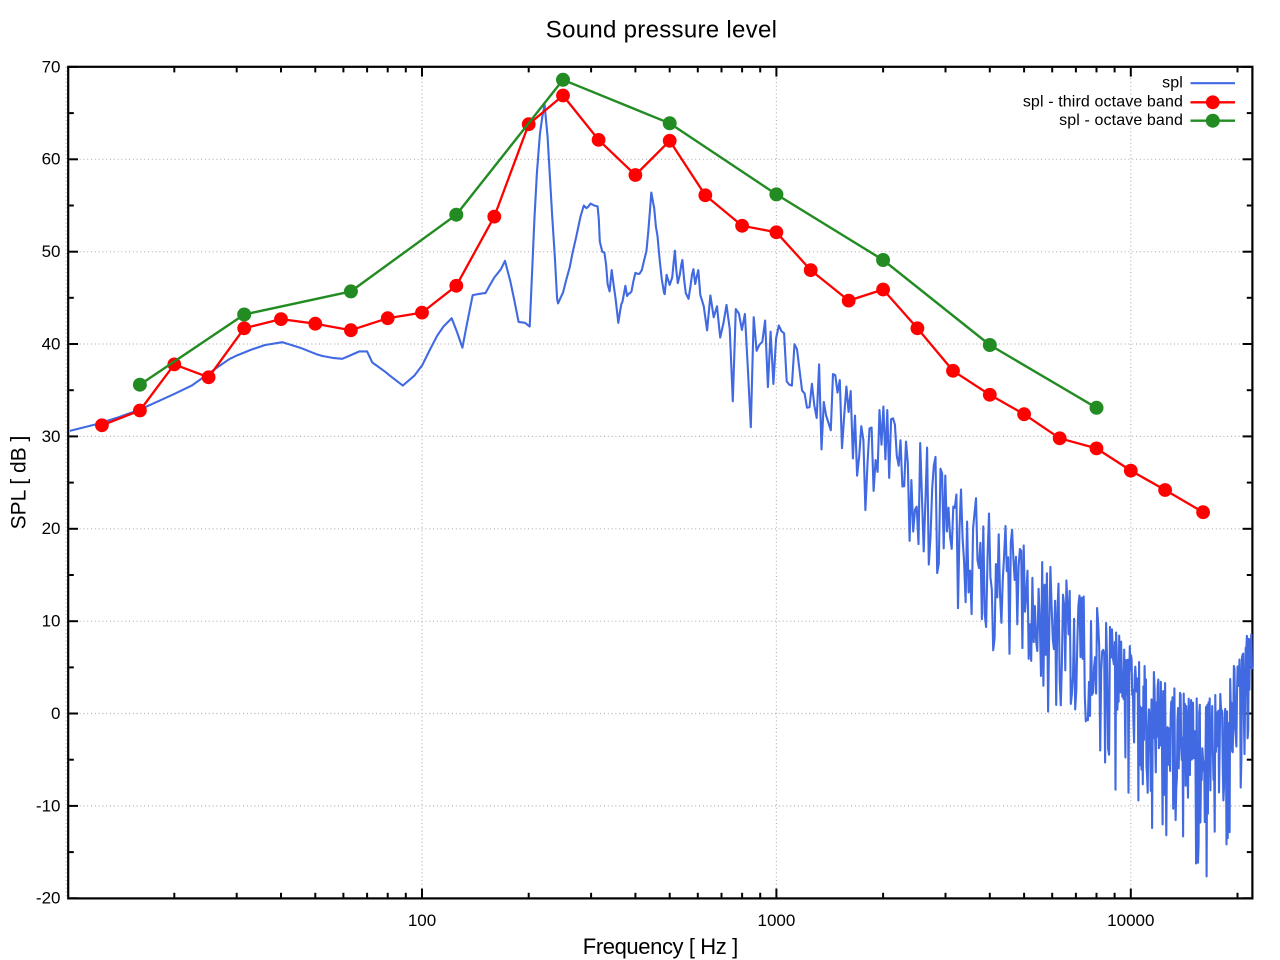  I want to click on svg-text: 100, so click(422, 920).